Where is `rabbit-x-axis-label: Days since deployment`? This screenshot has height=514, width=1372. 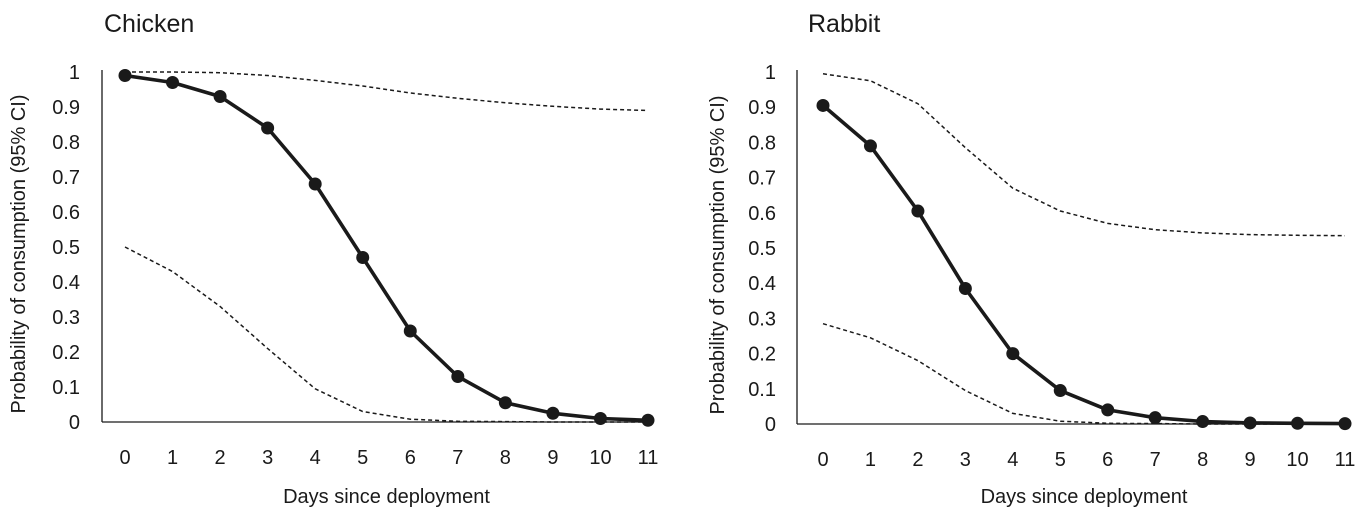
rabbit-x-axis-label: Days since deployment is located at coordinates (1084, 497).